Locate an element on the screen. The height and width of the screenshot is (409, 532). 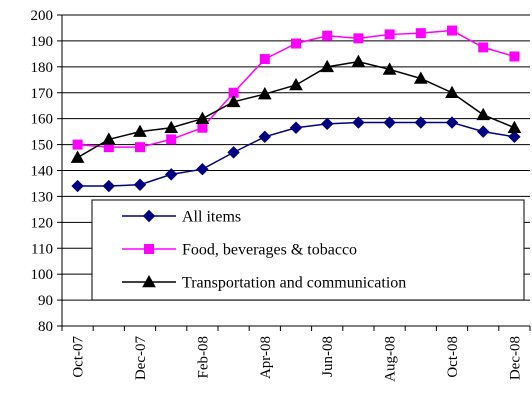
x-tick-label: Dec-08 is located at coordinates (515, 358).